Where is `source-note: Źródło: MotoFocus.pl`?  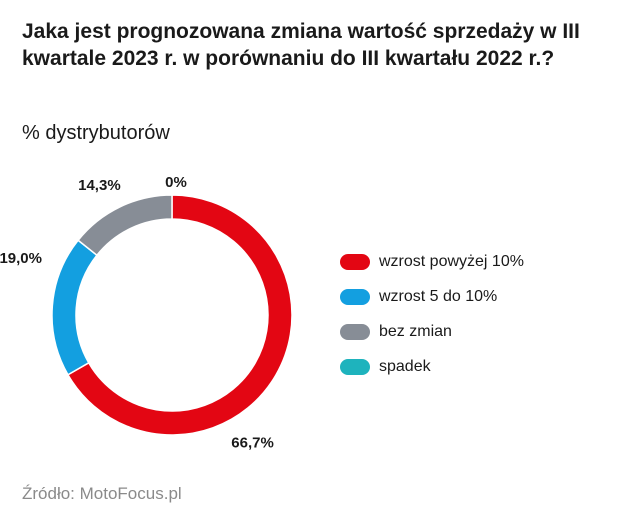
source-note: Źródło: MotoFocus.pl is located at coordinates (102, 493).